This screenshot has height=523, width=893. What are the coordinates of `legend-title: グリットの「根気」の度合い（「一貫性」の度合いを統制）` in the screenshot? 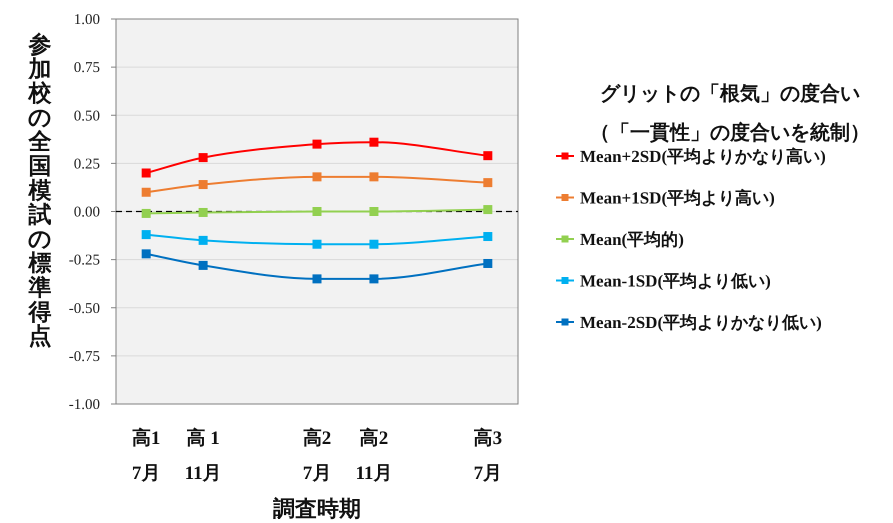 It's located at (730, 113).